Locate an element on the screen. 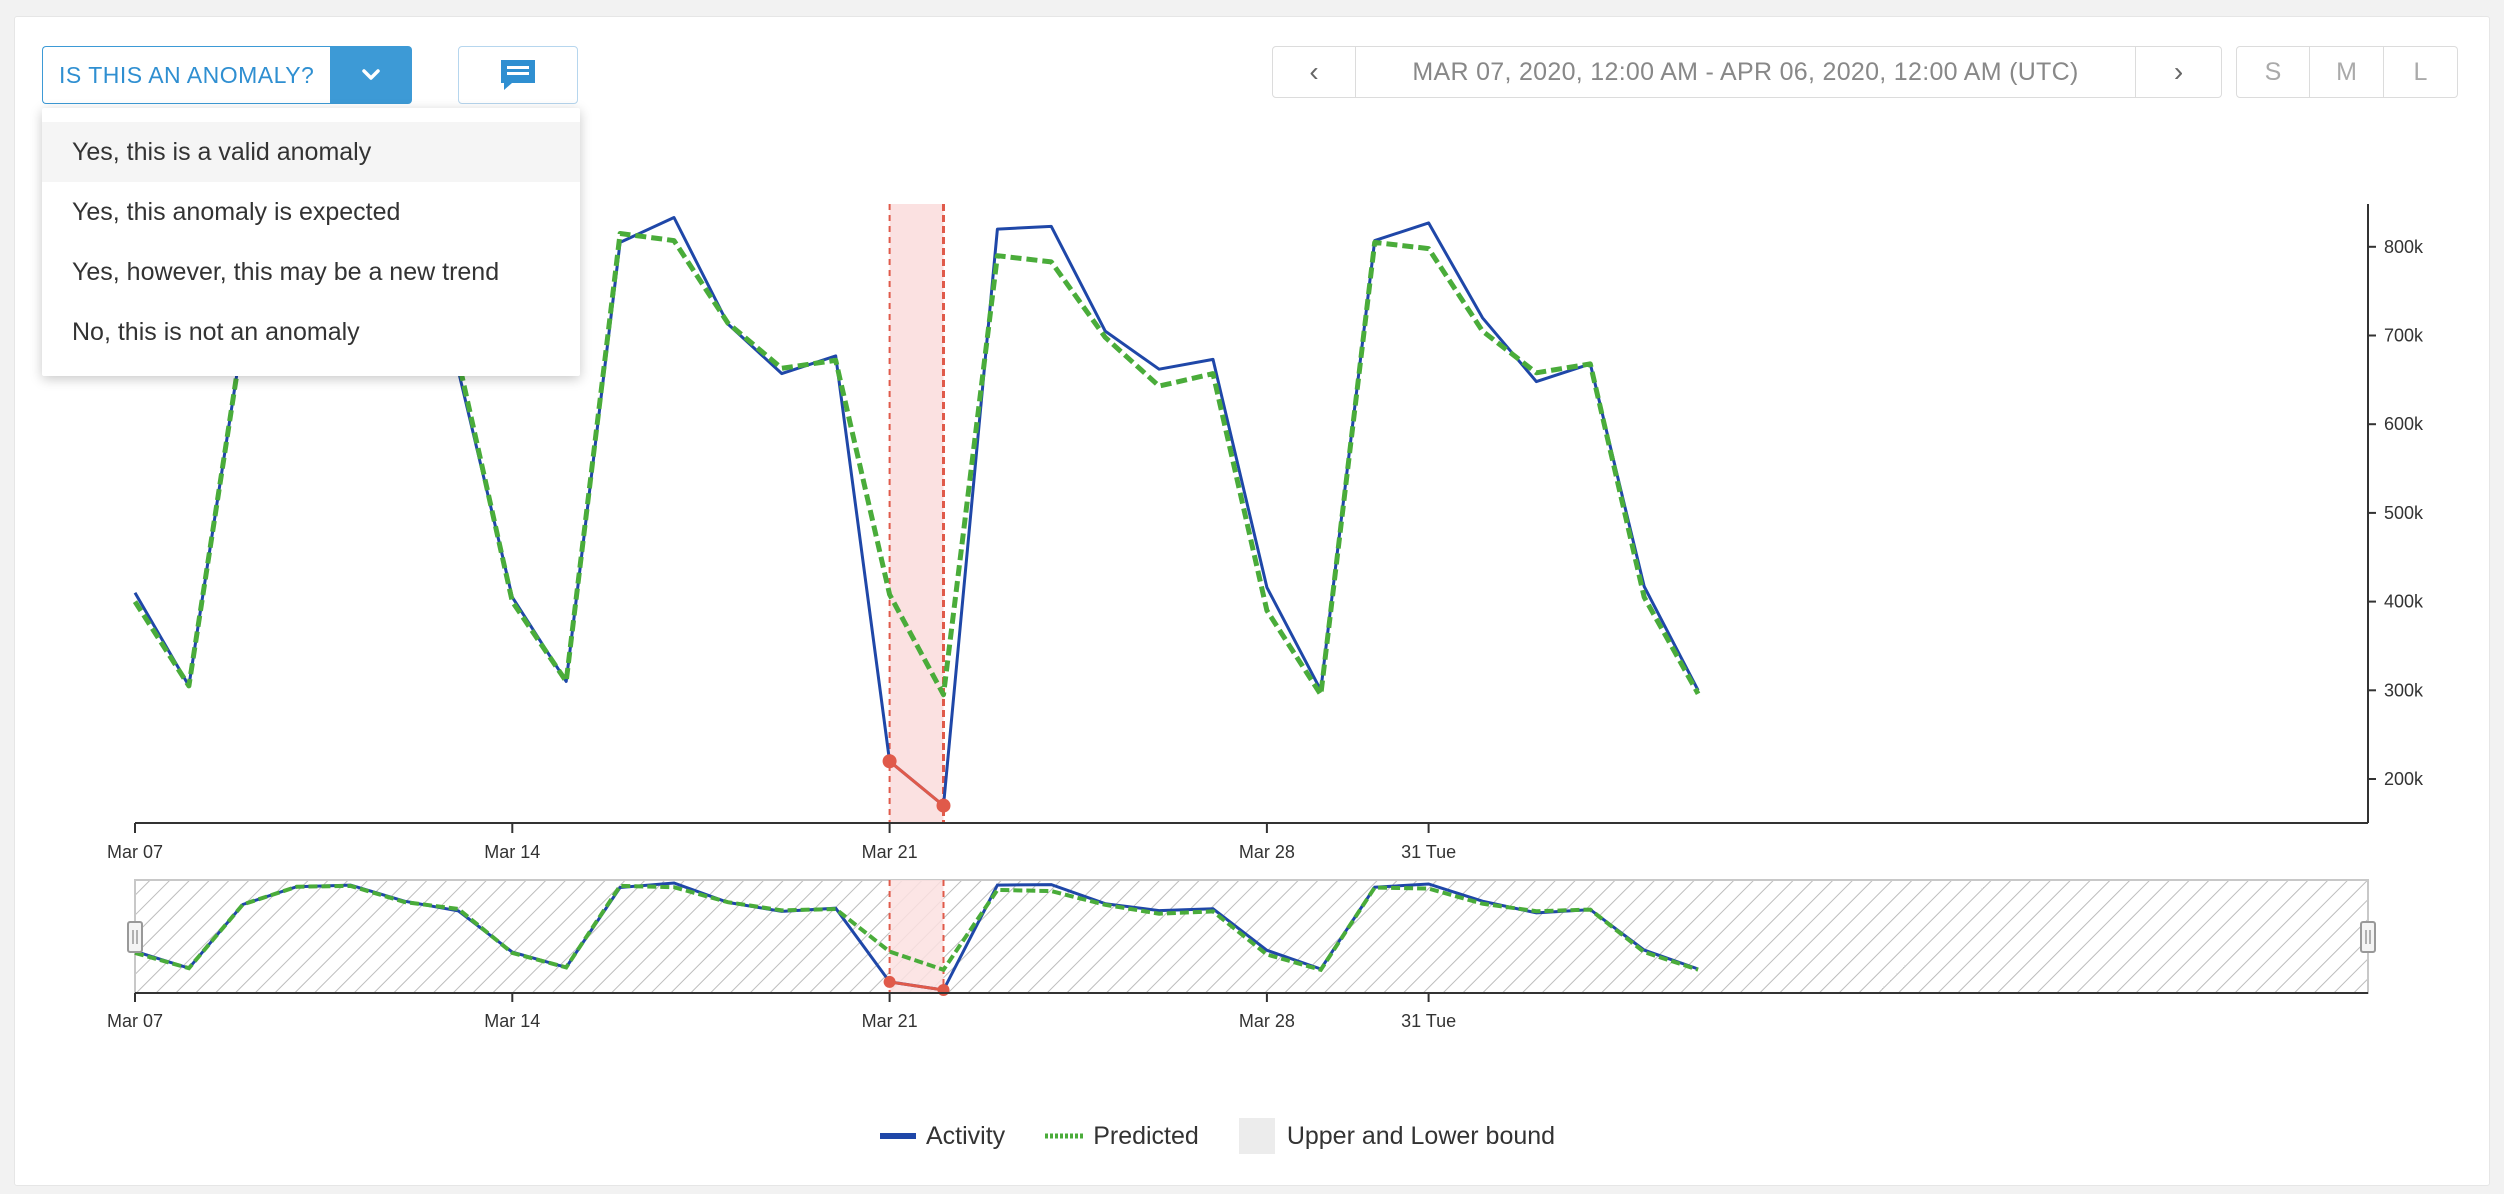 This screenshot has width=2504, height=1194. anomaly-segment is located at coordinates (916, 783).